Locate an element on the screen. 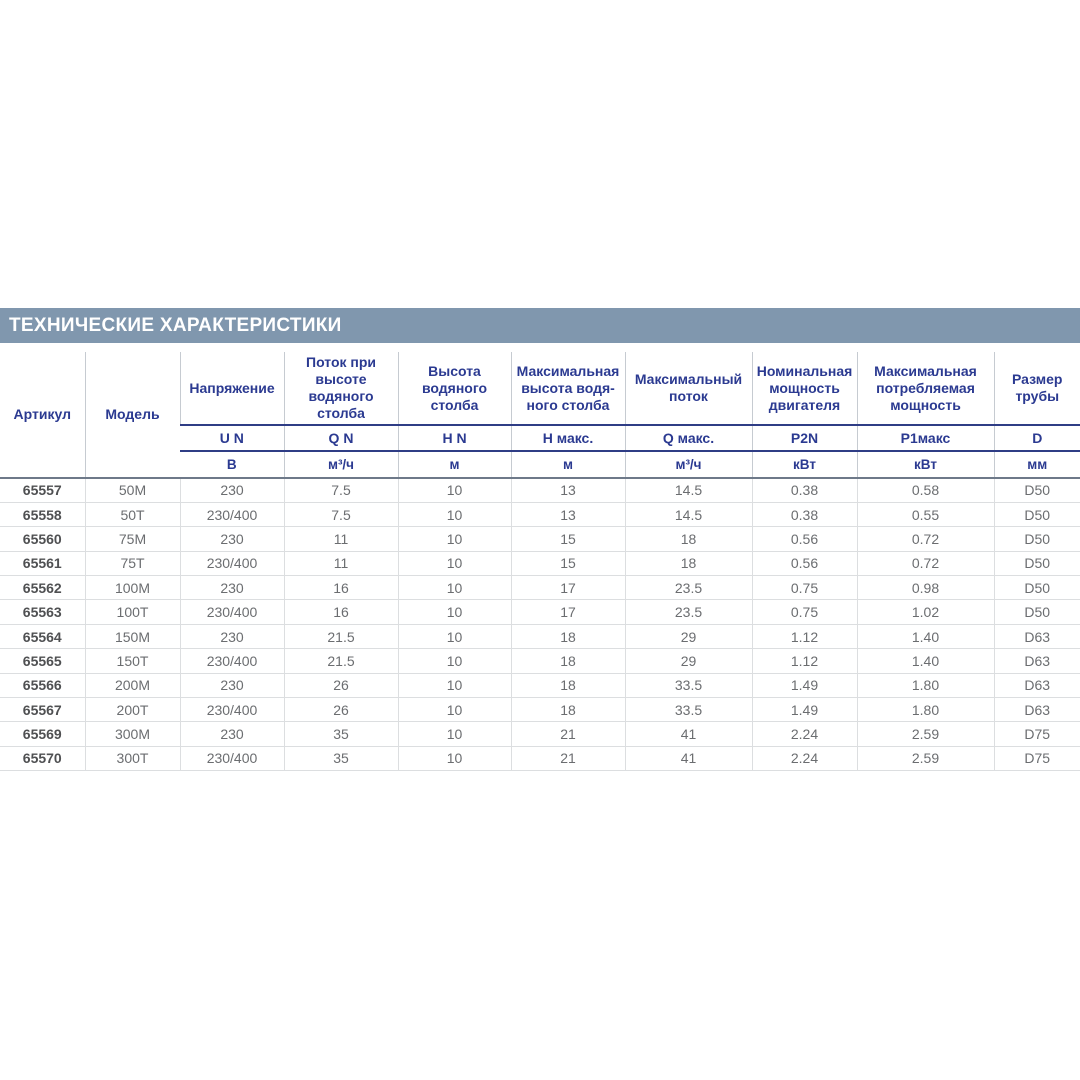 The height and width of the screenshot is (1080, 1080). article-cell: 65569 is located at coordinates (42, 734).